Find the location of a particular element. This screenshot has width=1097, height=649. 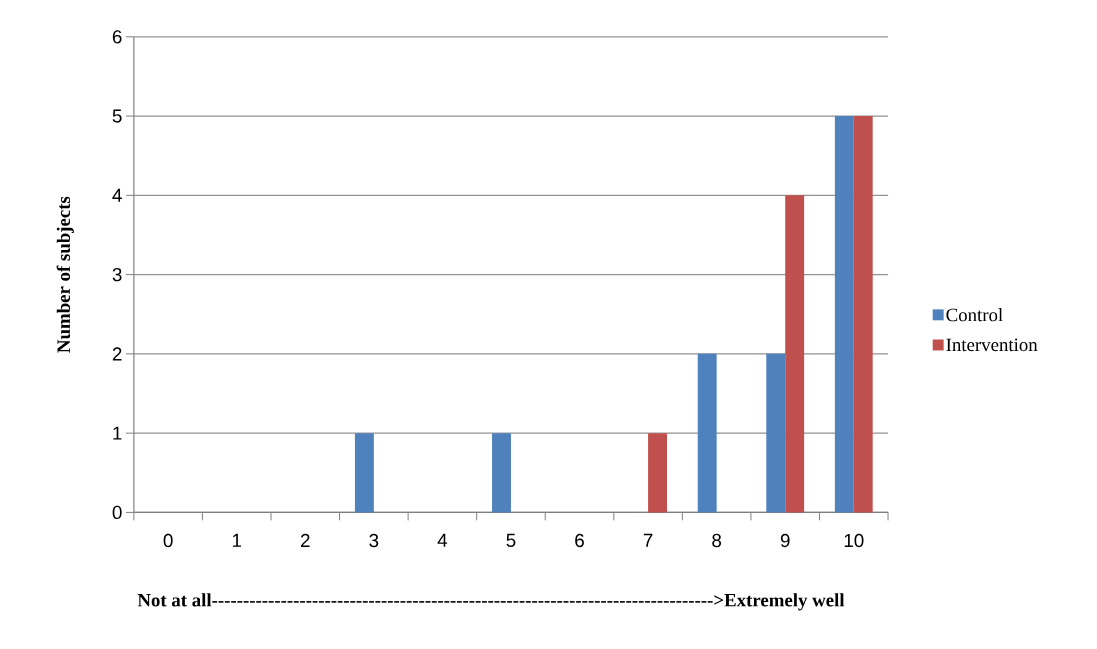

y-tick-label: 4 is located at coordinates (117, 195).